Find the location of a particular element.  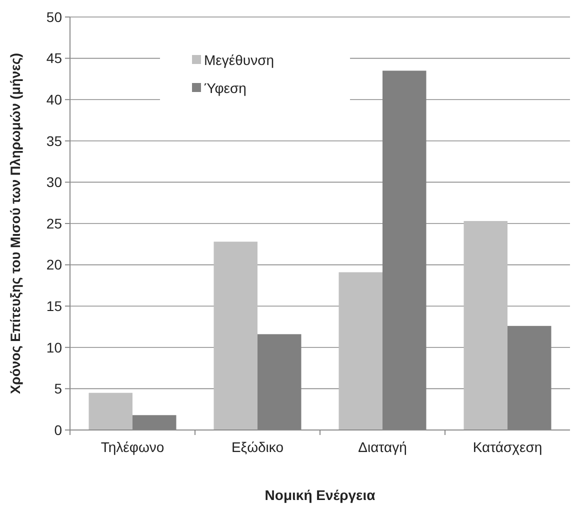

y-tick-label: 30 is located at coordinates (54, 182).